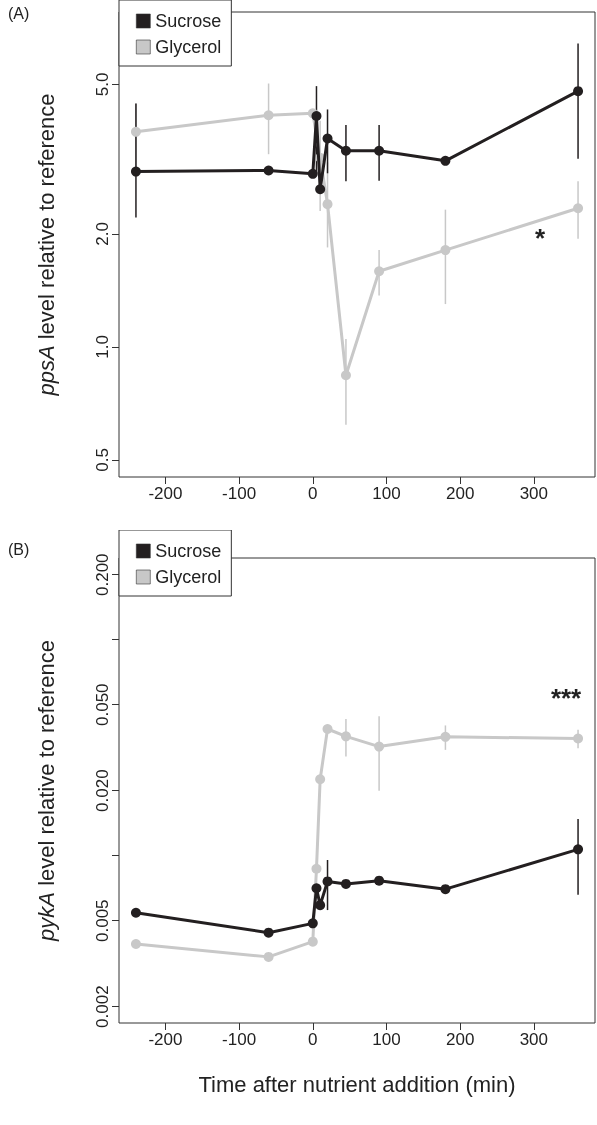 This screenshot has height=1125, width=597. Describe the element at coordinates (102, 347) in the screenshot. I see `y-tick-label: 1.0` at that location.